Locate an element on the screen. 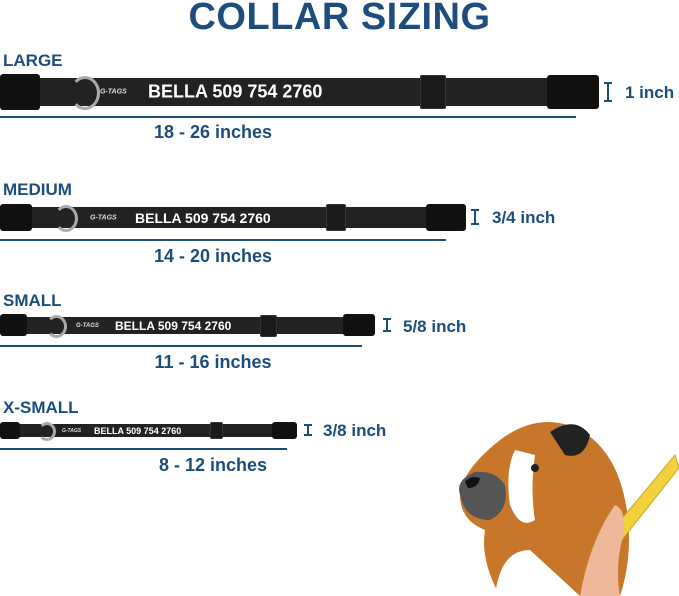 This screenshot has width=679, height=596. page-title: COLLAR SIZING is located at coordinates (339, 19).